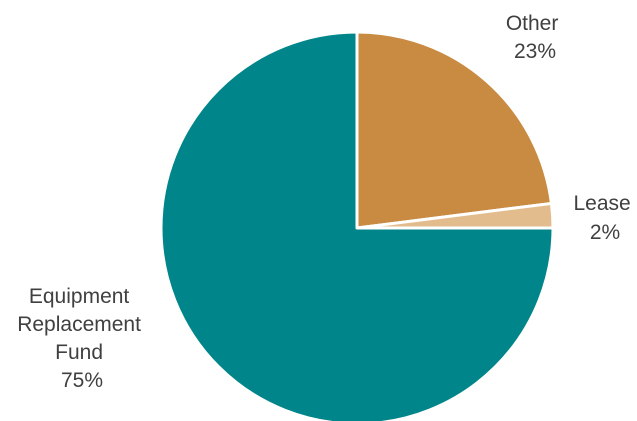 The height and width of the screenshot is (421, 637). Describe the element at coordinates (79, 352) in the screenshot. I see `data-label-erf-line-3: Fund` at that location.